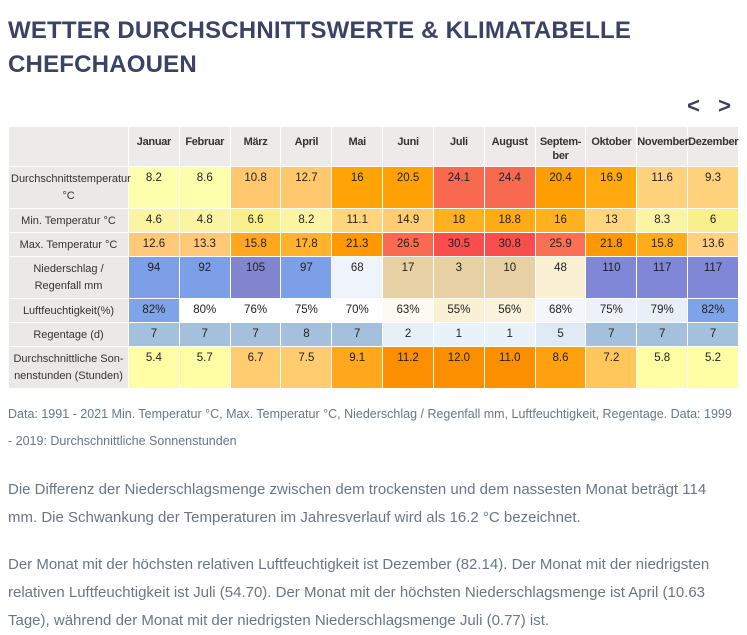 This screenshot has width=747, height=635. I want to click on value-cell: 24.4, so click(509, 187).